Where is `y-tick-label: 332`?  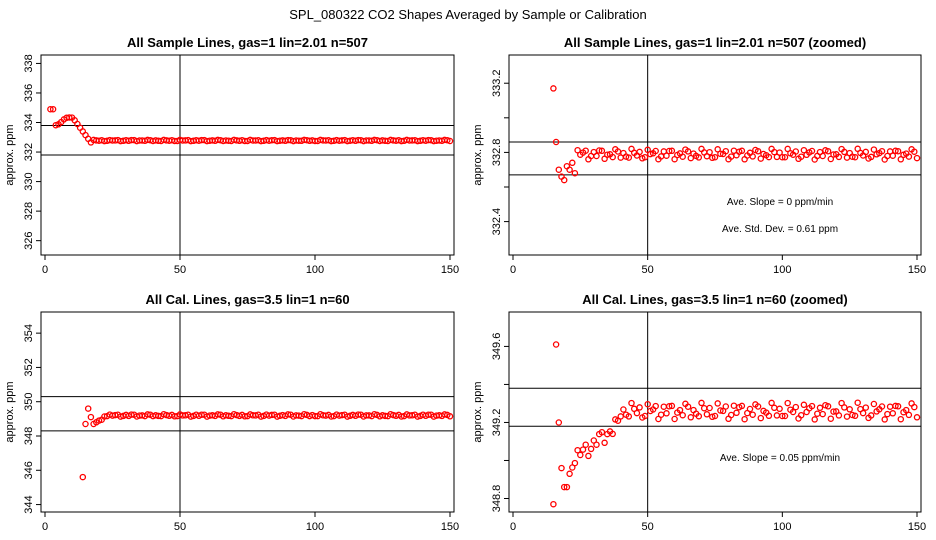
y-tick-label: 332 is located at coordinates (29, 152).